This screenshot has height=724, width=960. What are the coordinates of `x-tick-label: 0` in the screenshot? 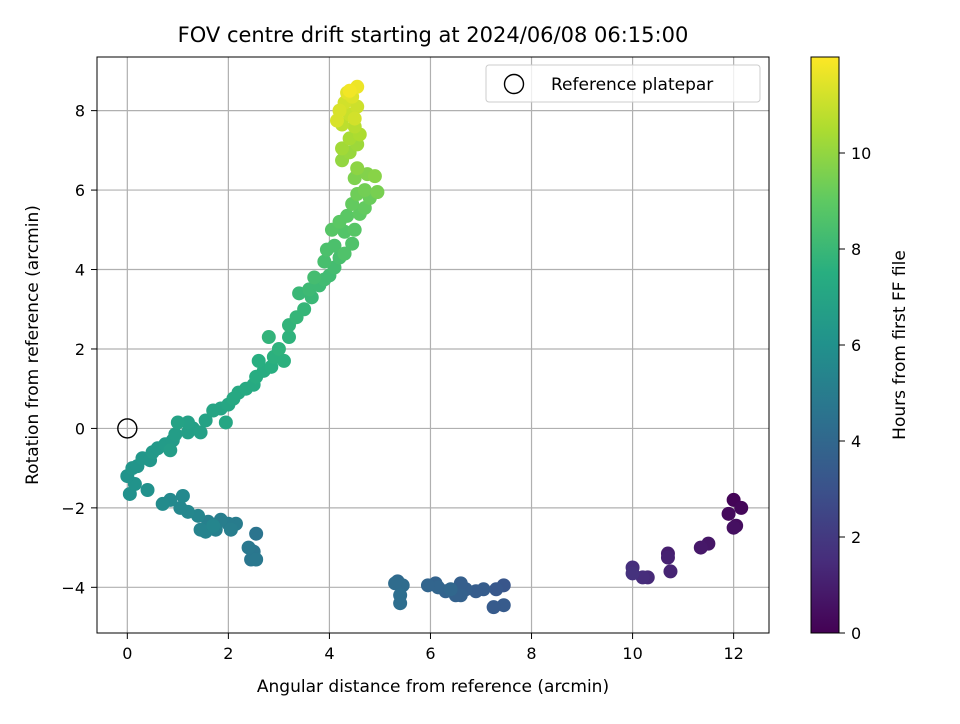 It's located at (127, 653).